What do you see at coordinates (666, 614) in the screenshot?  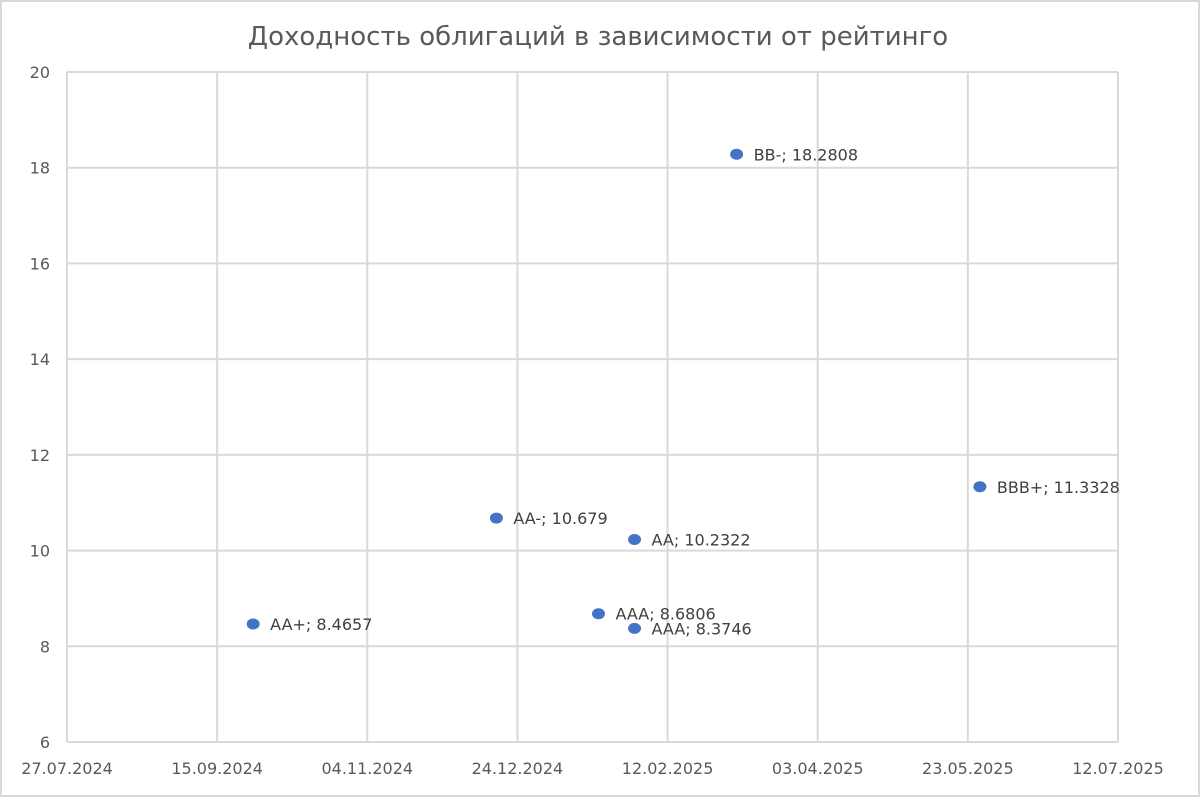 I see `data-label: AAA; 8.6806` at bounding box center [666, 614].